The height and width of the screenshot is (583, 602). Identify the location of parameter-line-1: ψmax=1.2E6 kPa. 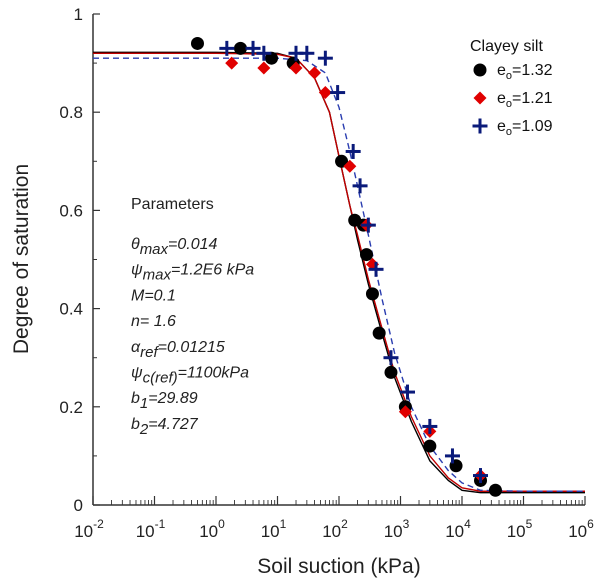
(192, 273).